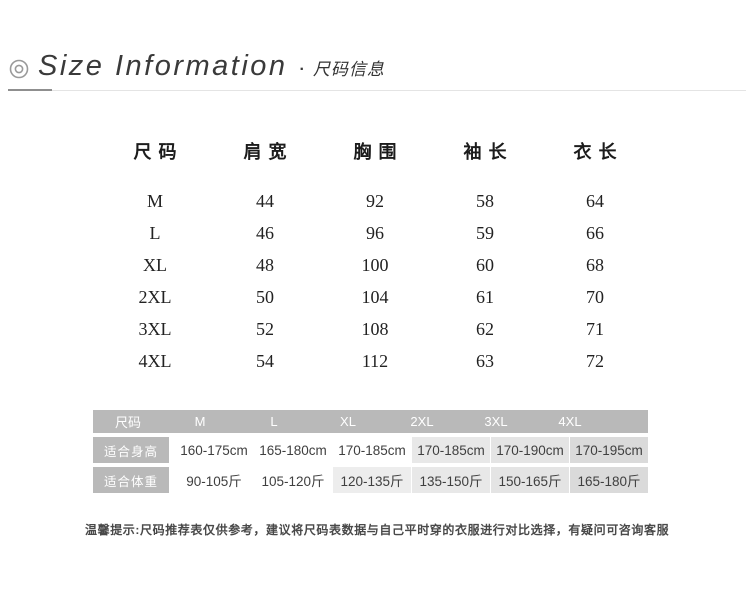  I want to click on header-underline-light, so click(399, 90).